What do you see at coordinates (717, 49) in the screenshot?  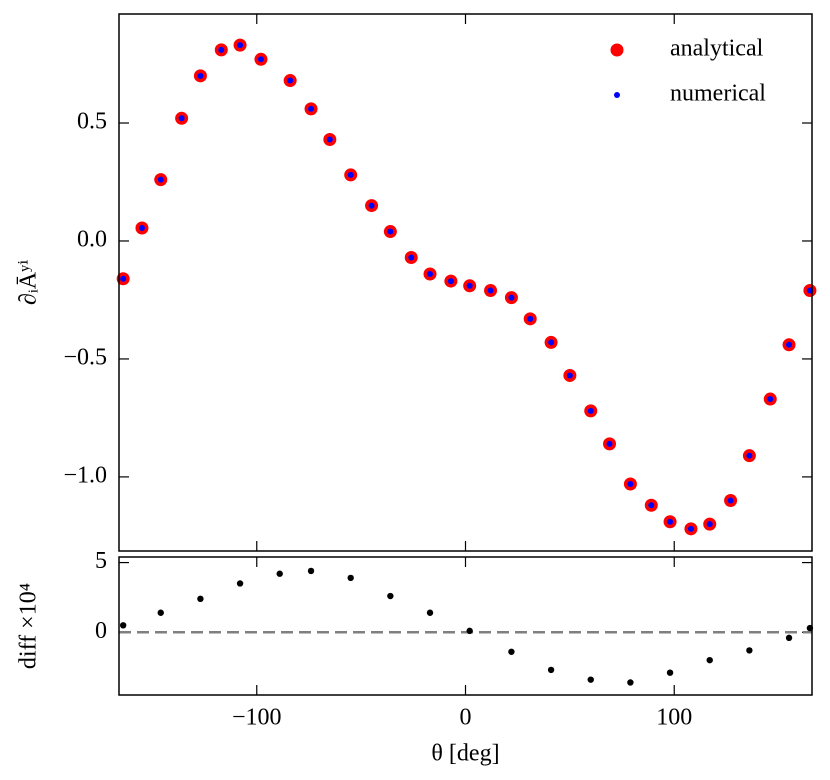 I see `legend-label: analytical` at bounding box center [717, 49].